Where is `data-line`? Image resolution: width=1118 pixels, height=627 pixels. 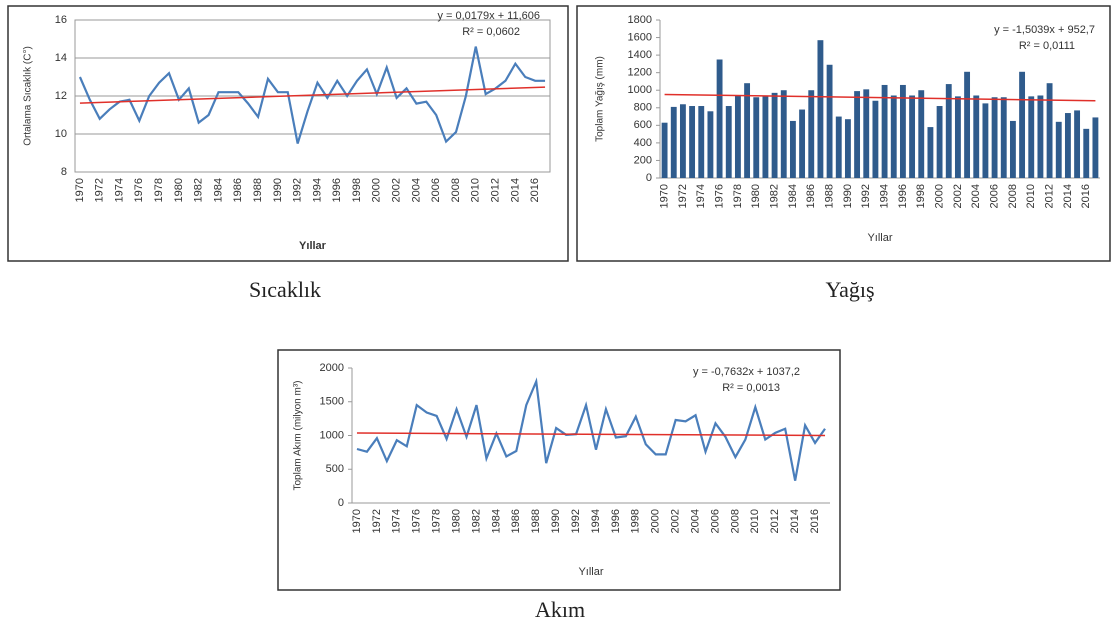 data-line is located at coordinates (312, 95).